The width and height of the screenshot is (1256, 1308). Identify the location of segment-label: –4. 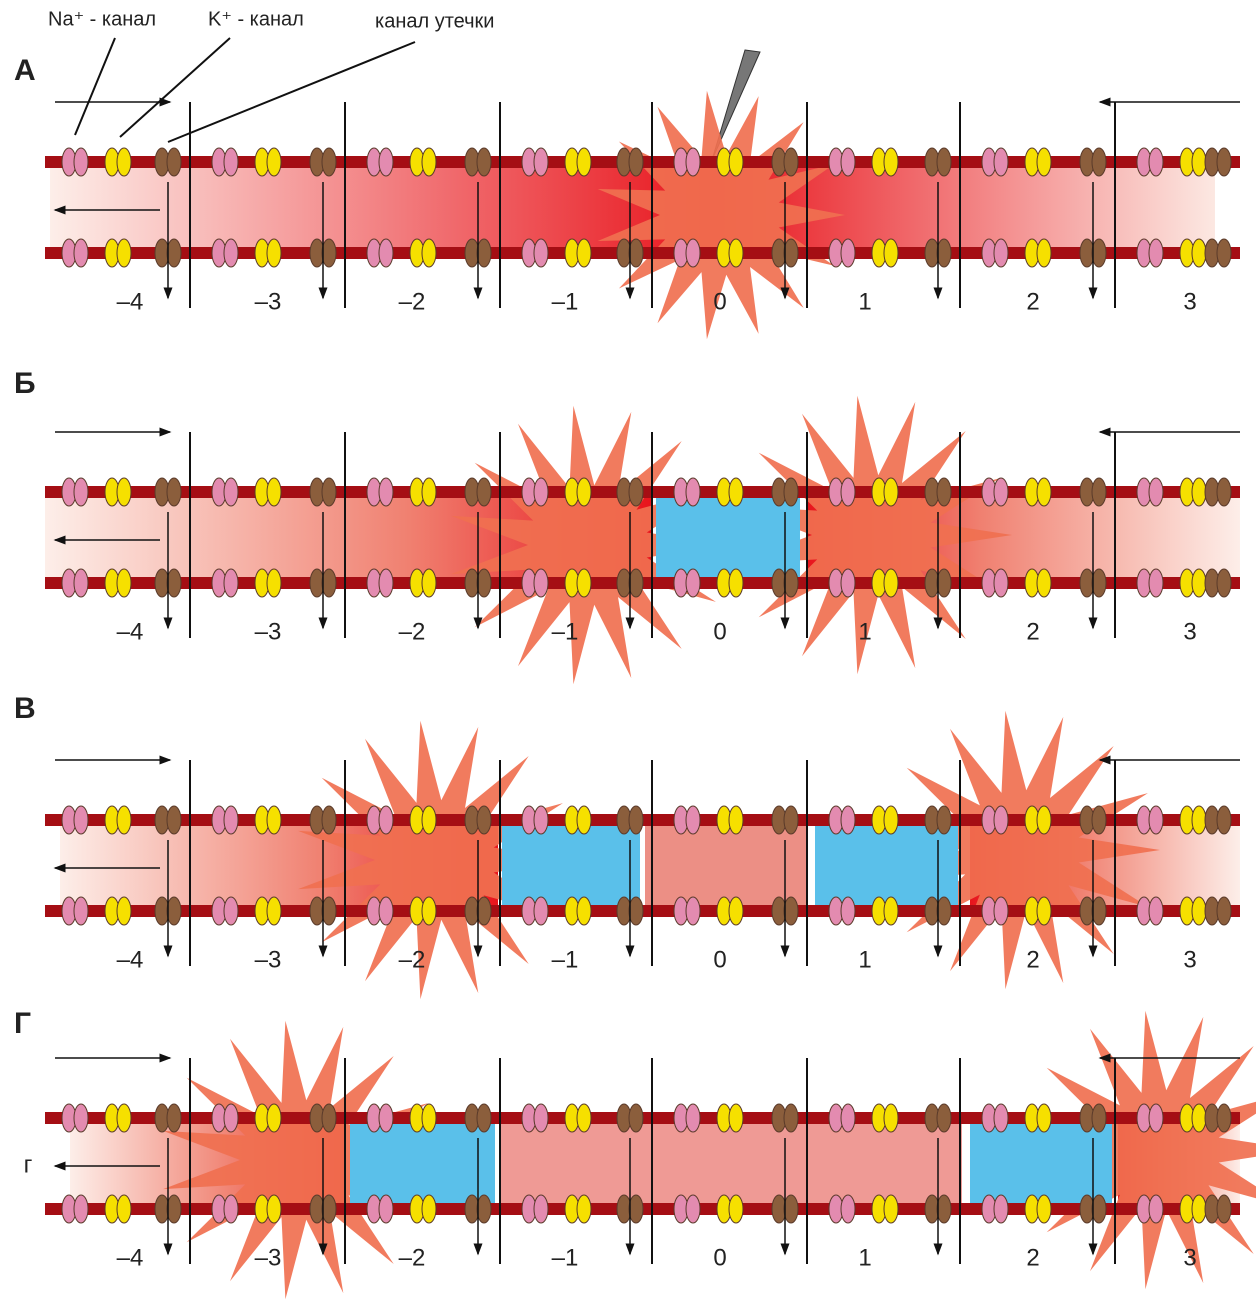
(130, 301).